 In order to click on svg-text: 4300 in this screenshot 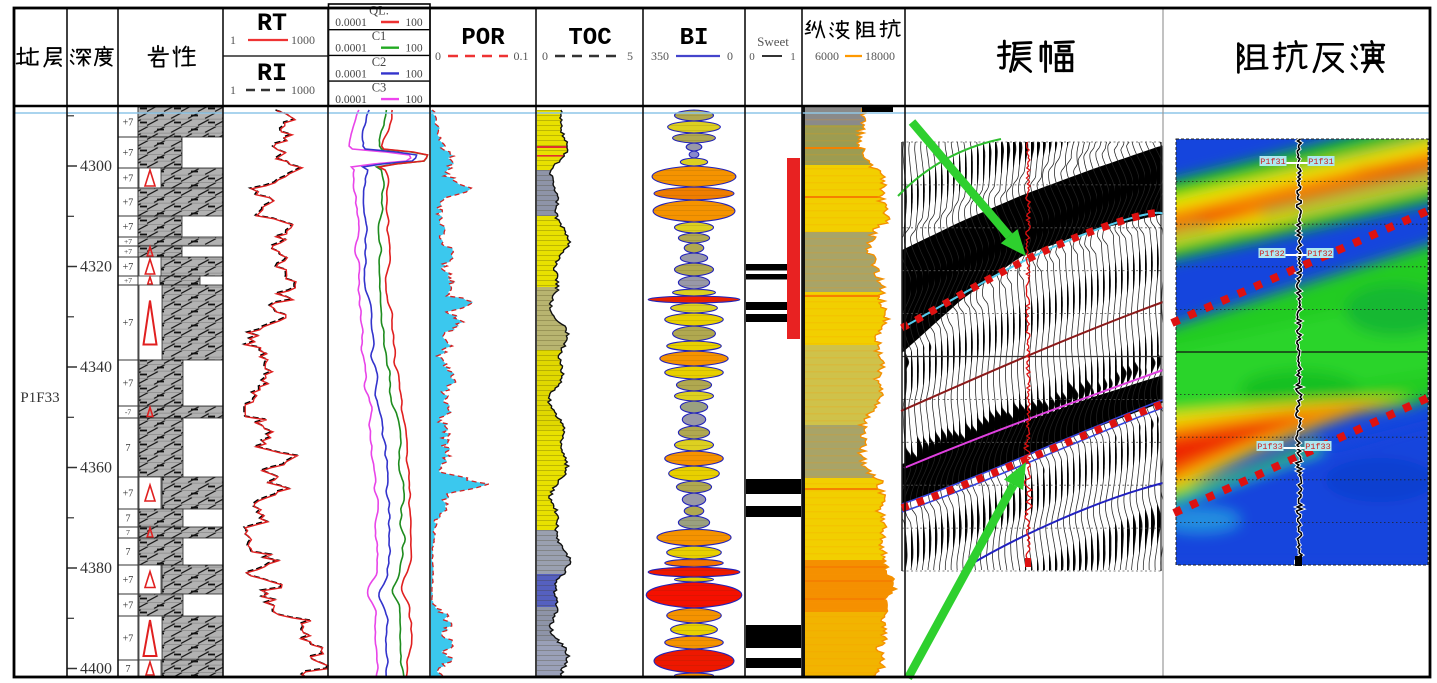, I will do `click(96, 166)`.